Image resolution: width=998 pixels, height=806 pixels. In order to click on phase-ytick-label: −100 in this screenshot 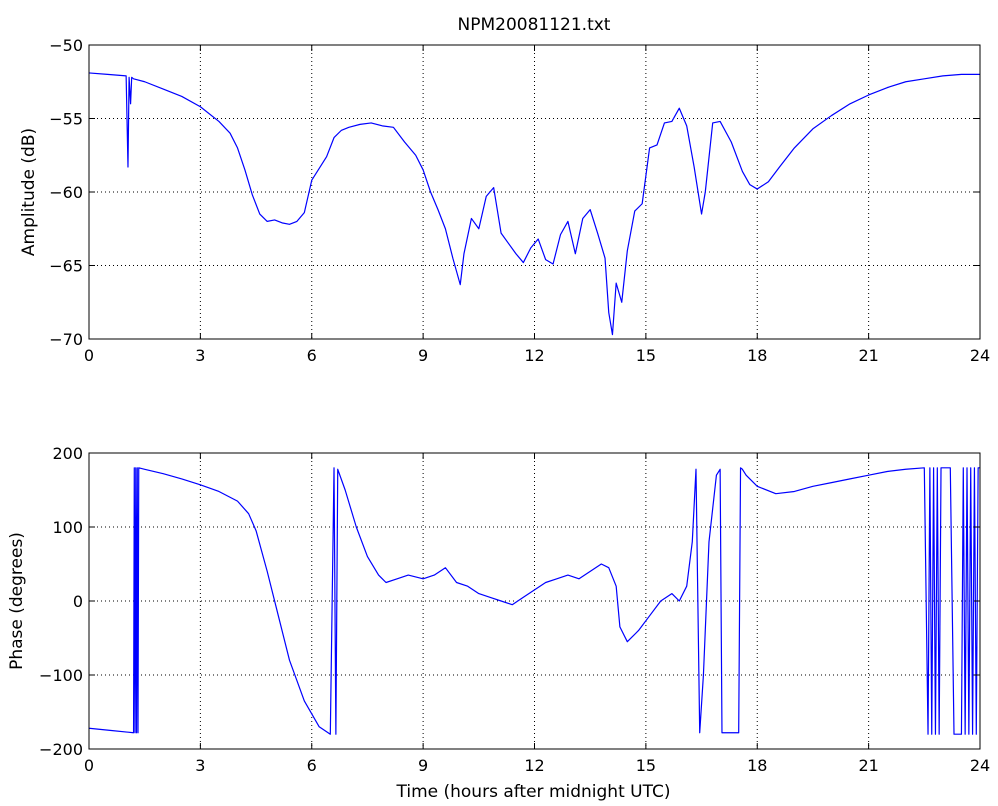, I will do `click(61, 675)`.